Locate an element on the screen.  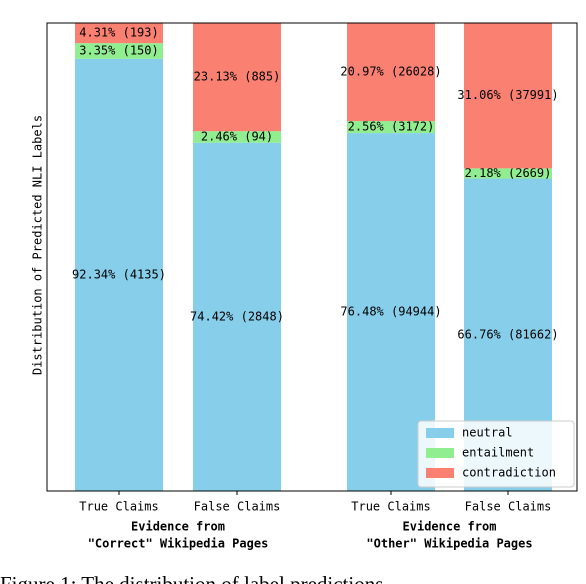
value-label: 2.18% (2669) is located at coordinates (508, 173).